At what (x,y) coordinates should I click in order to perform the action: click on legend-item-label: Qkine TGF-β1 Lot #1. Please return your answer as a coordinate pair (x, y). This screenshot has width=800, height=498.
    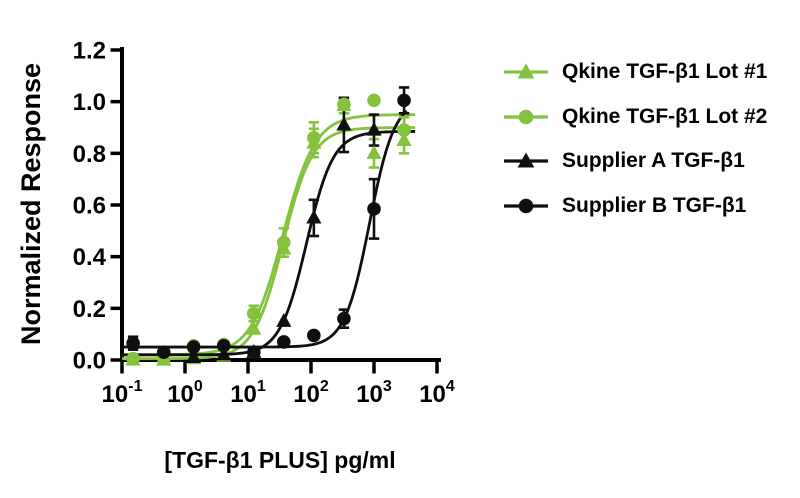
    Looking at the image, I should click on (665, 72).